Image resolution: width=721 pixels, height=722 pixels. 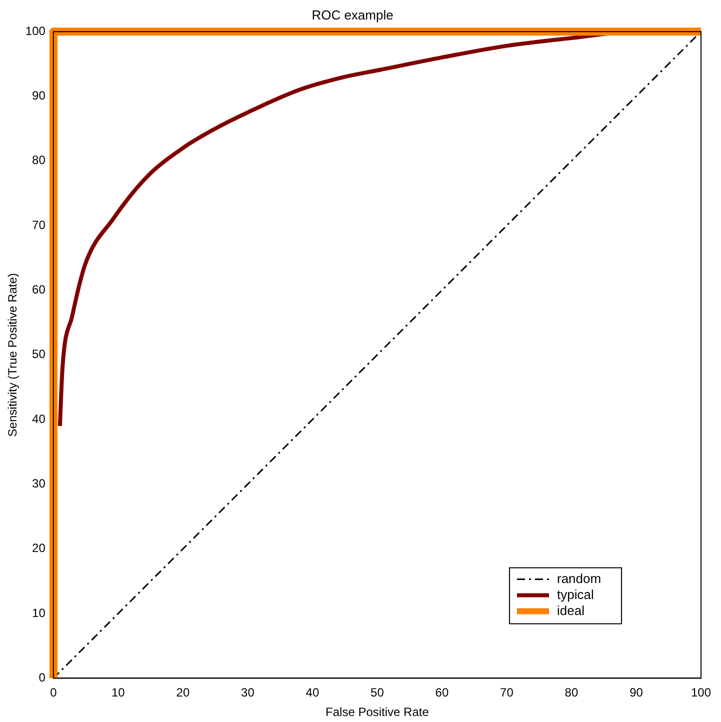 What do you see at coordinates (353, 14) in the screenshot?
I see `chart-title: ROC example` at bounding box center [353, 14].